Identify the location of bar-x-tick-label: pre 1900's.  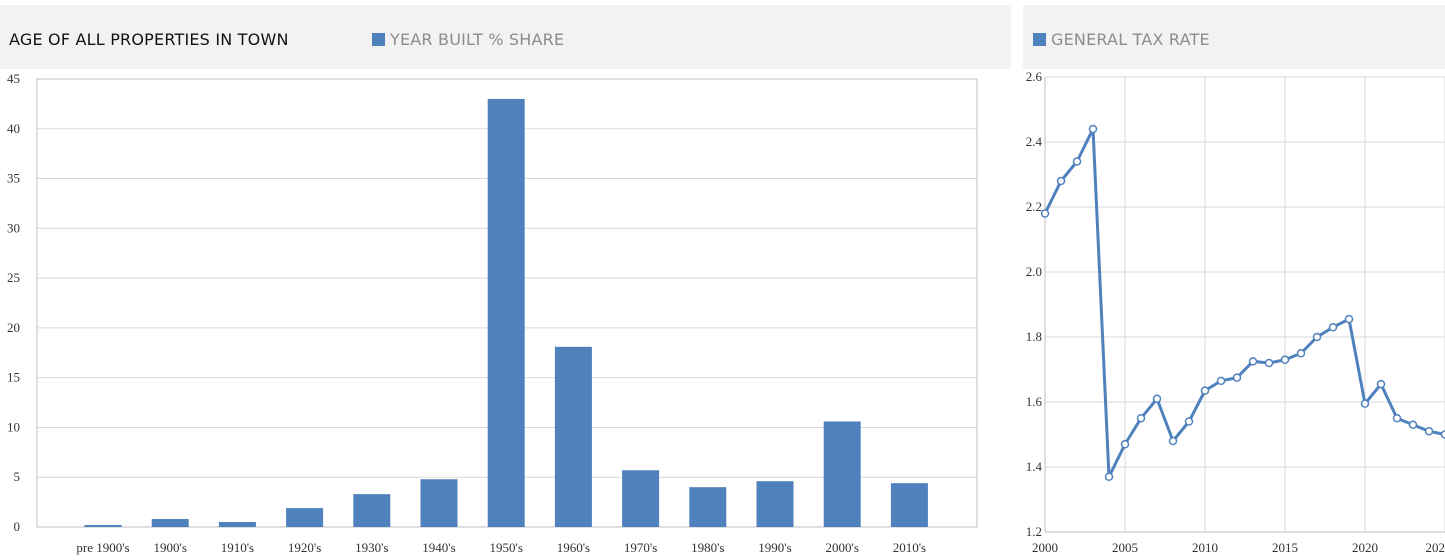
(102, 547).